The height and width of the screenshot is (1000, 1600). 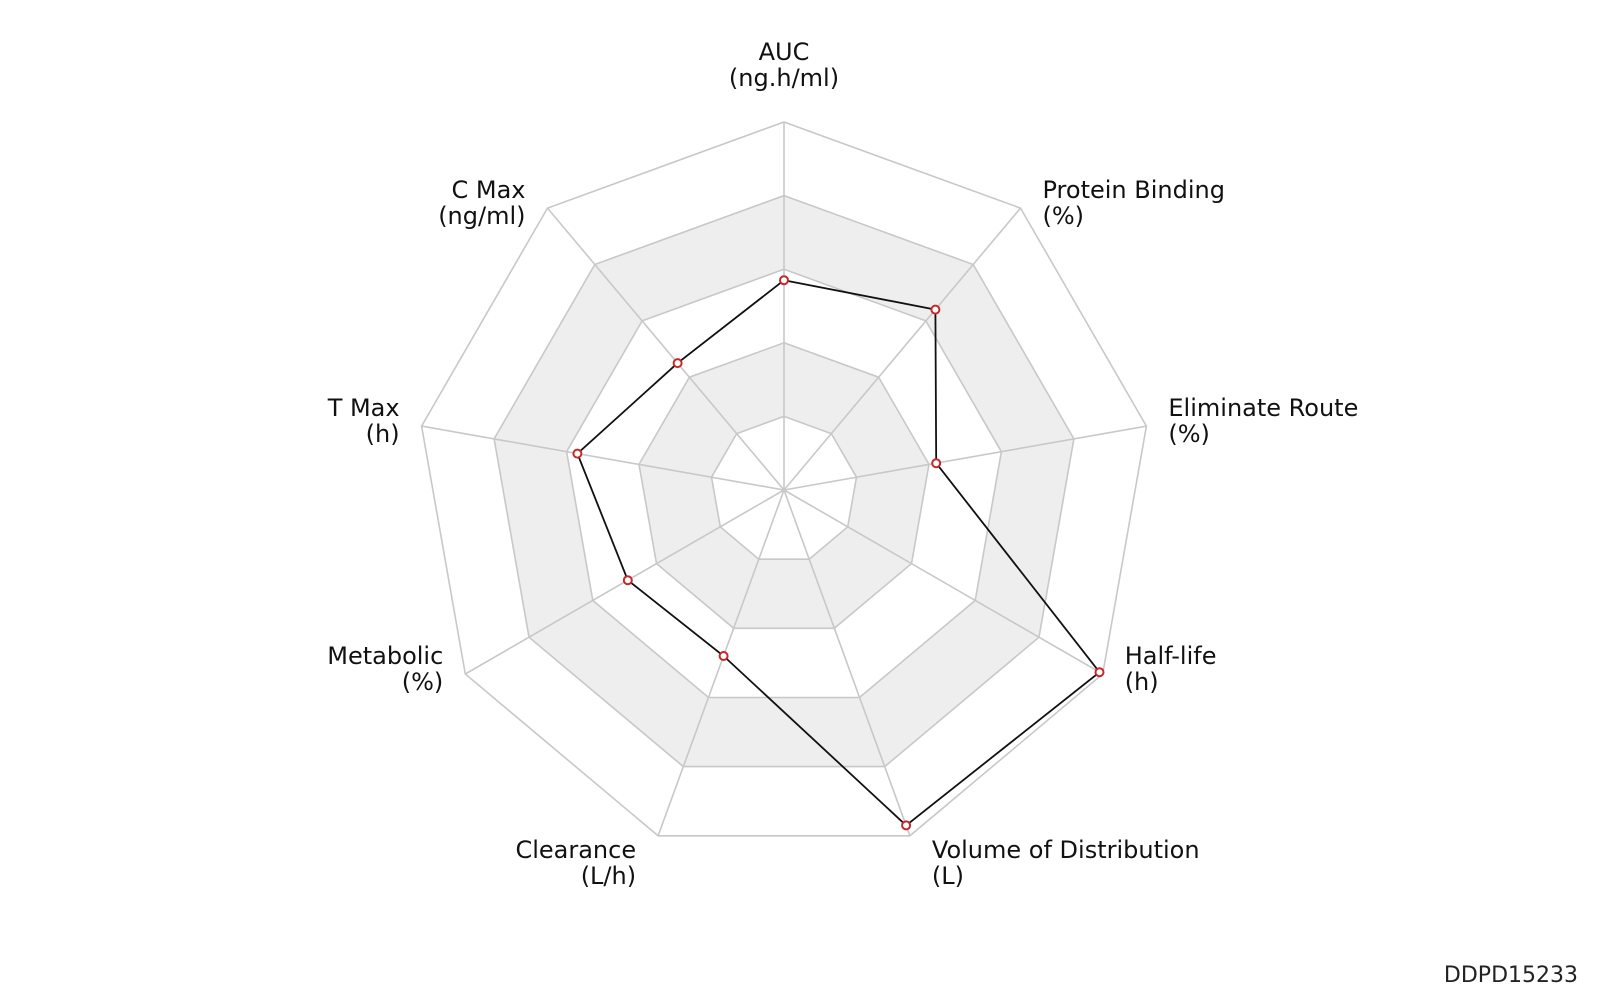 What do you see at coordinates (1134, 190) in the screenshot?
I see `axis-label-name: Protein Binding` at bounding box center [1134, 190].